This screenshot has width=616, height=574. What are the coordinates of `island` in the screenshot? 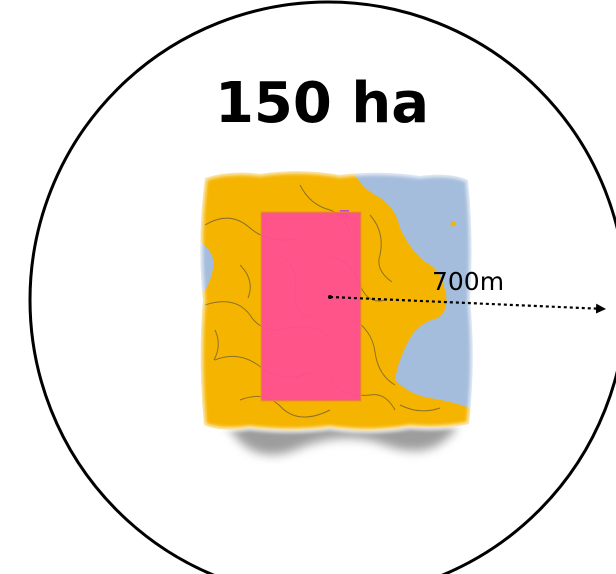 It's located at (453, 224).